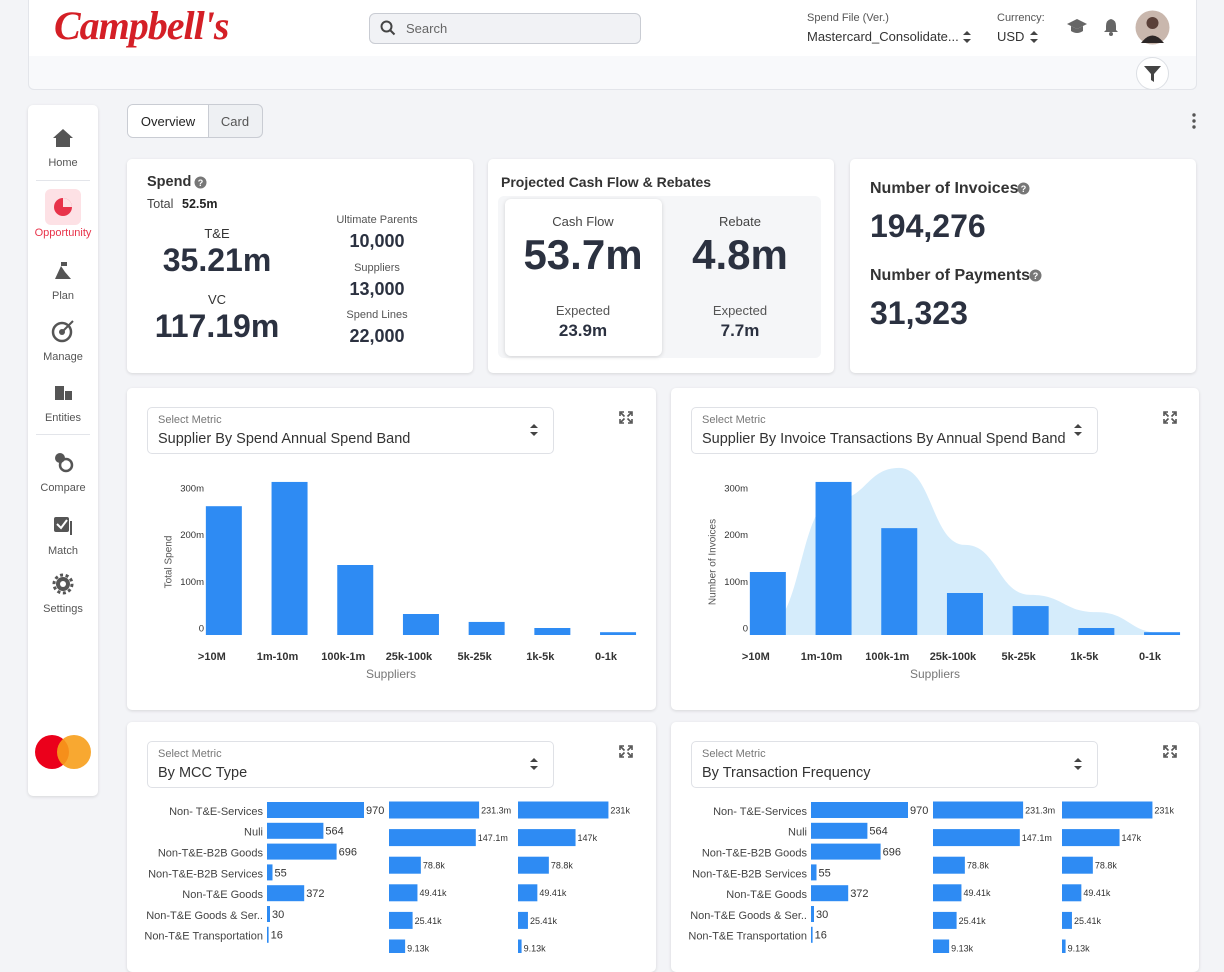 This screenshot has width=1224, height=972. Describe the element at coordinates (350, 764) in the screenshot. I see `metric-select: Select Metric By MCC Type` at that location.